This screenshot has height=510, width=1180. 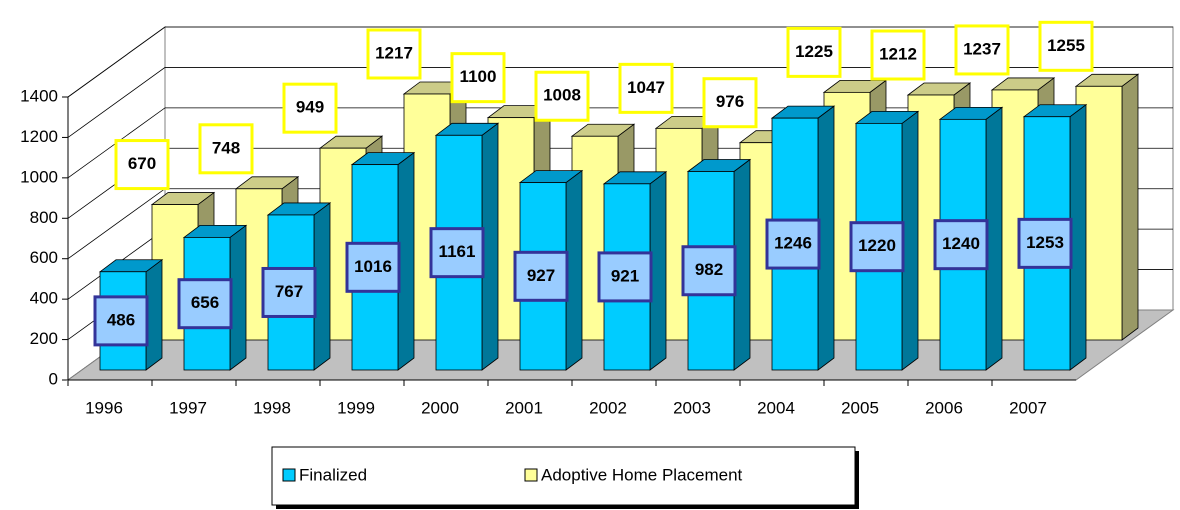 I want to click on data-label: 1008, so click(x=562, y=95).